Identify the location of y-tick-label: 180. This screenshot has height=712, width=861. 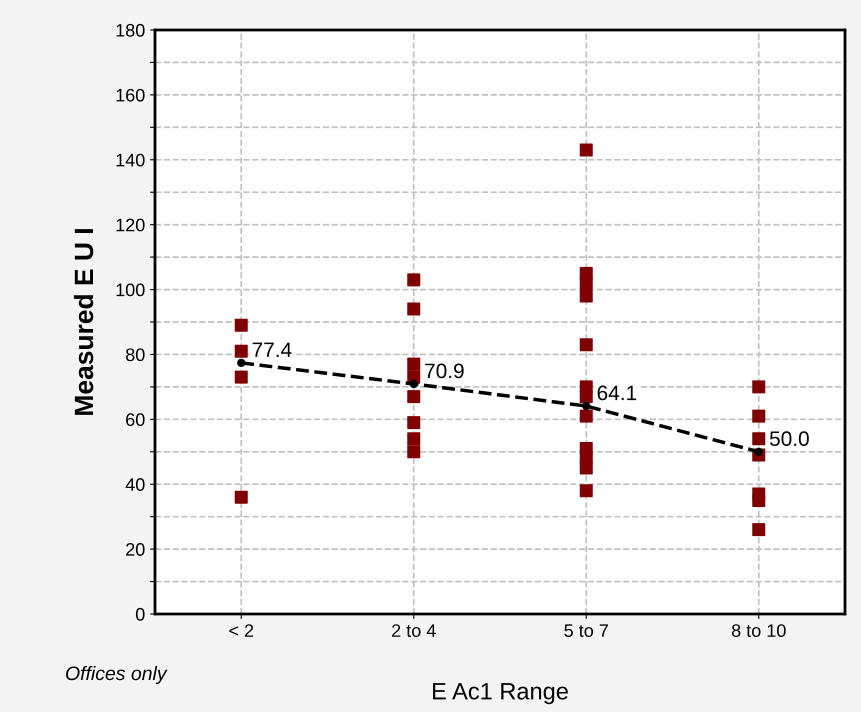
(130, 30).